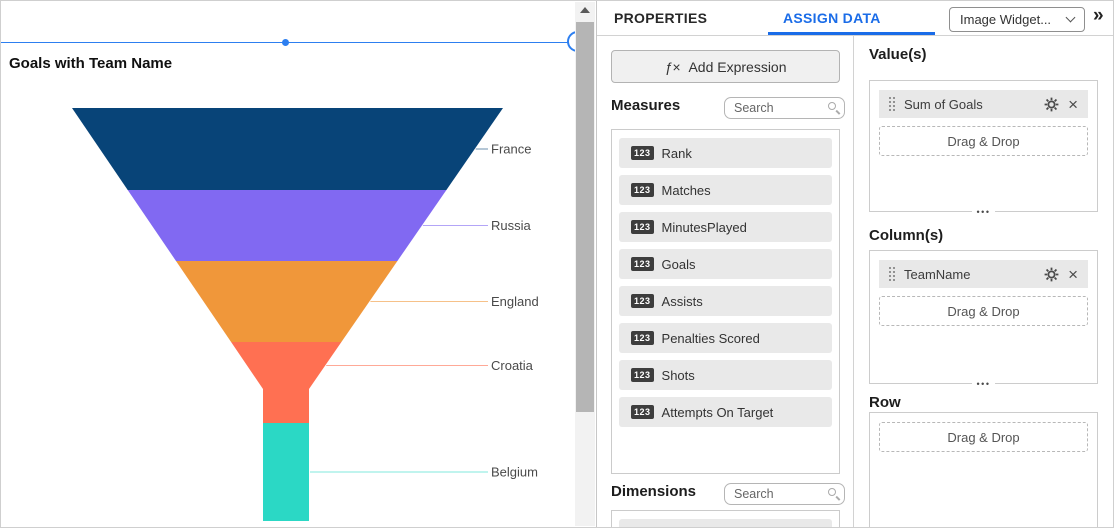  Describe the element at coordinates (286, 382) in the screenshot. I see `funnel-segment-croatia` at that location.